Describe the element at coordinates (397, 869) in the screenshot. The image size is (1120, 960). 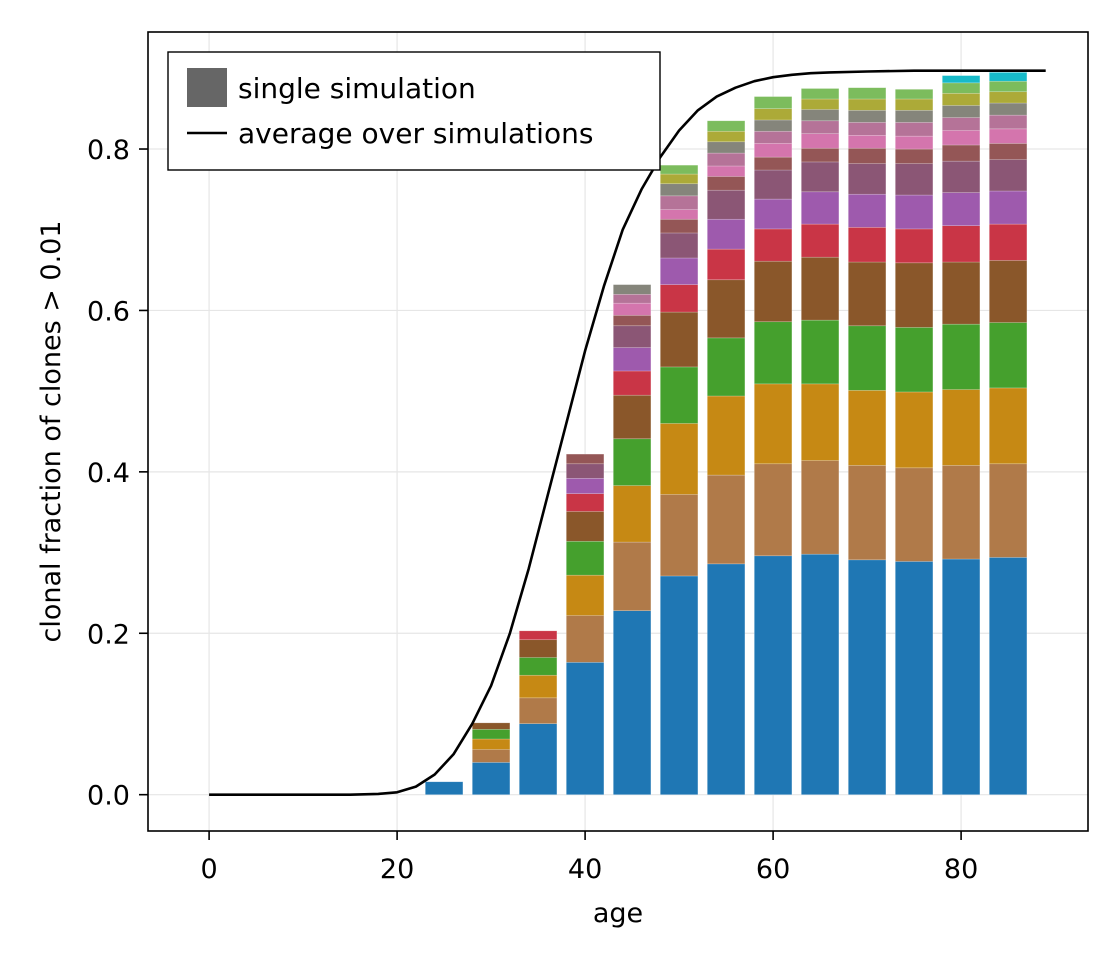
I see `x-tick-label-1: 20` at that location.